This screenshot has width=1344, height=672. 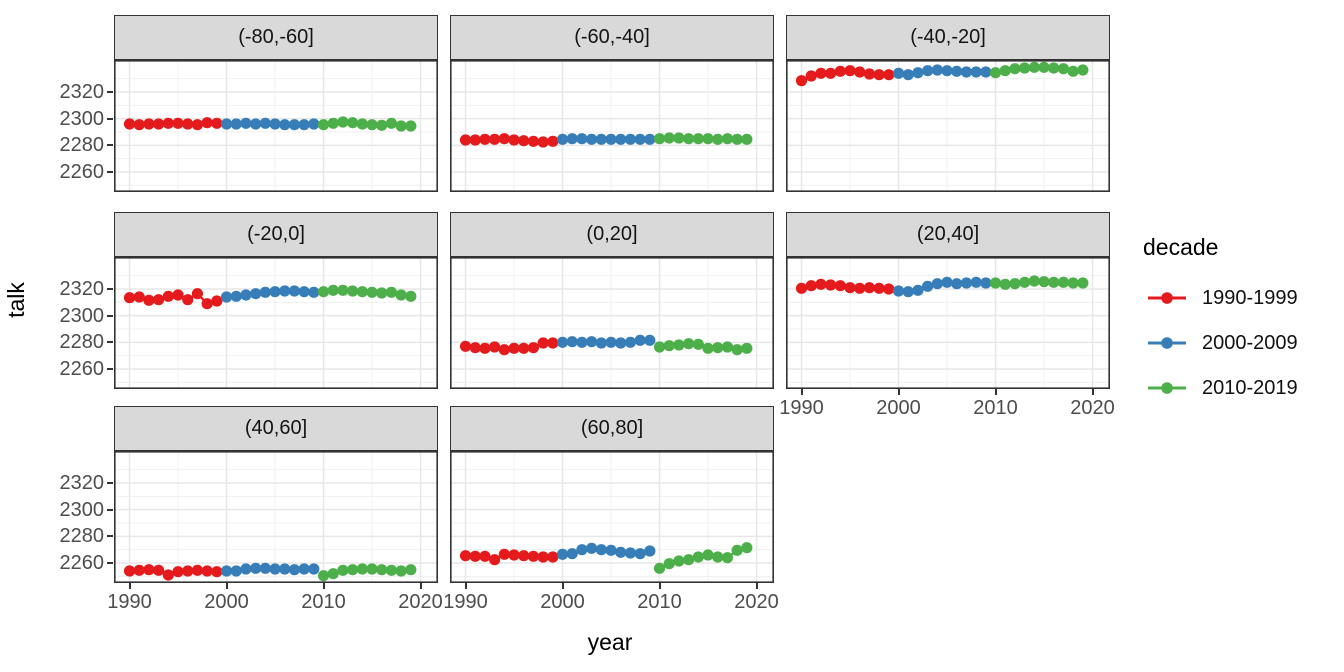 I want to click on facet-strip-label: (20,40], so click(x=948, y=234).